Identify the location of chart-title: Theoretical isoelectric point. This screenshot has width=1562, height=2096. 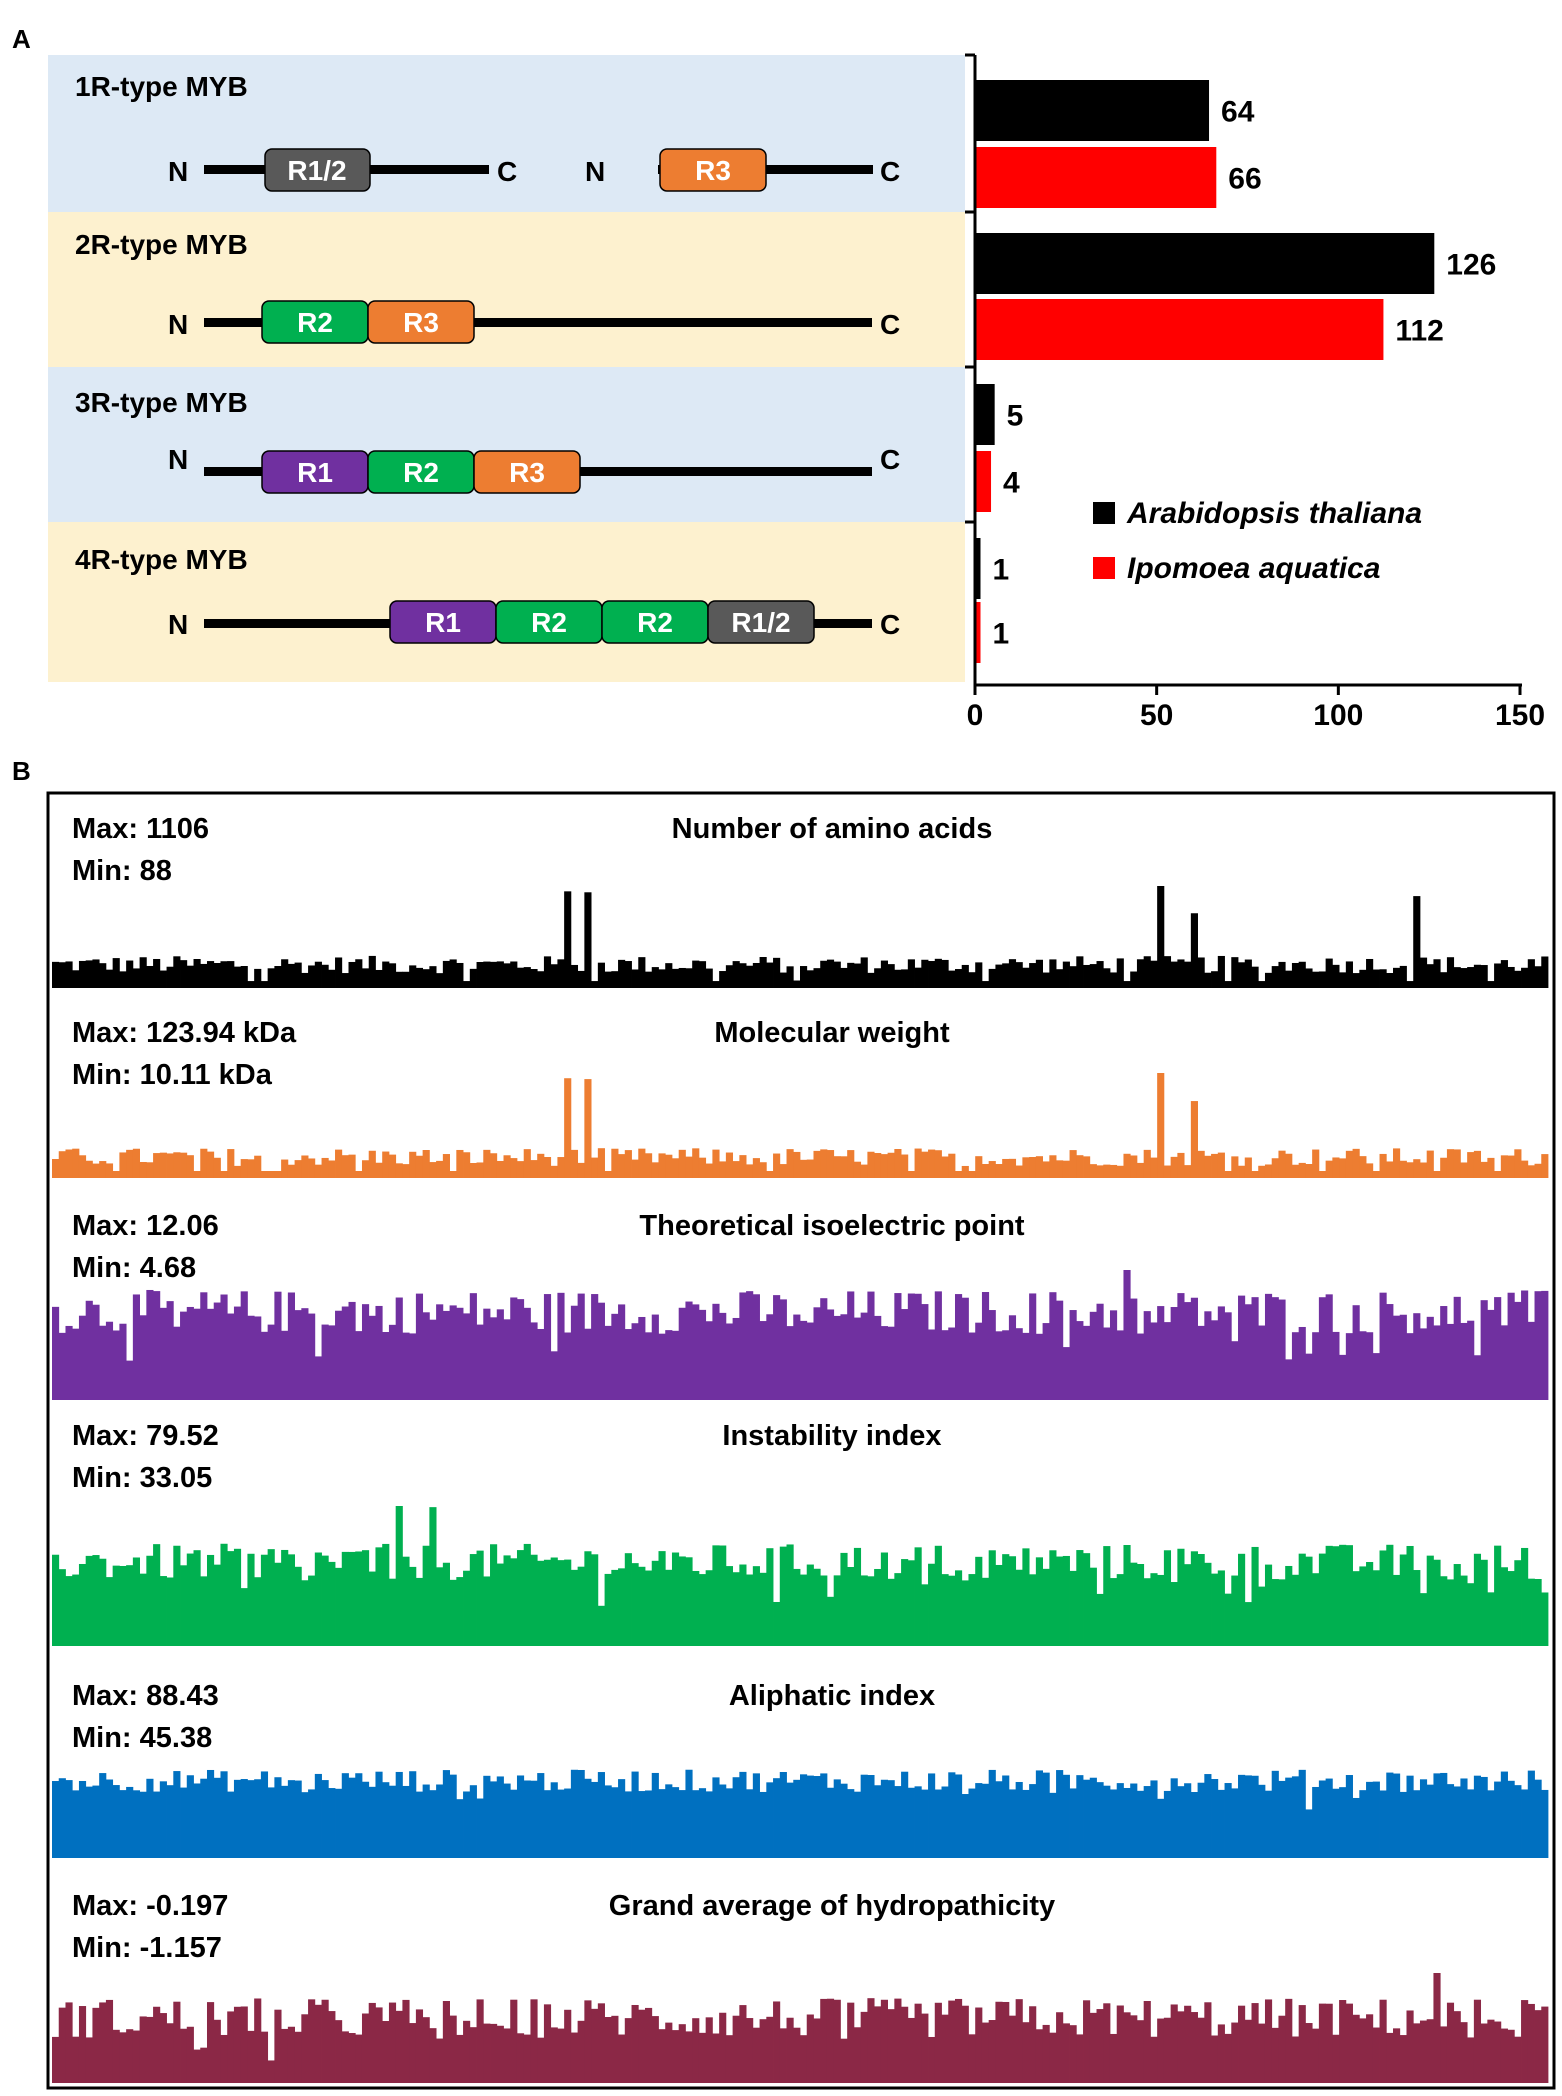
(831, 1226).